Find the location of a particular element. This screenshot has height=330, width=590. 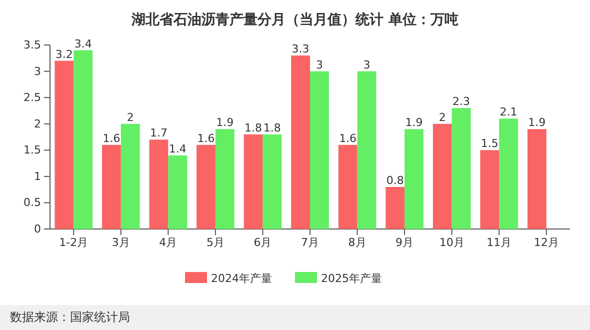

source-note: 数据来源：国家统计局 is located at coordinates (70, 317).